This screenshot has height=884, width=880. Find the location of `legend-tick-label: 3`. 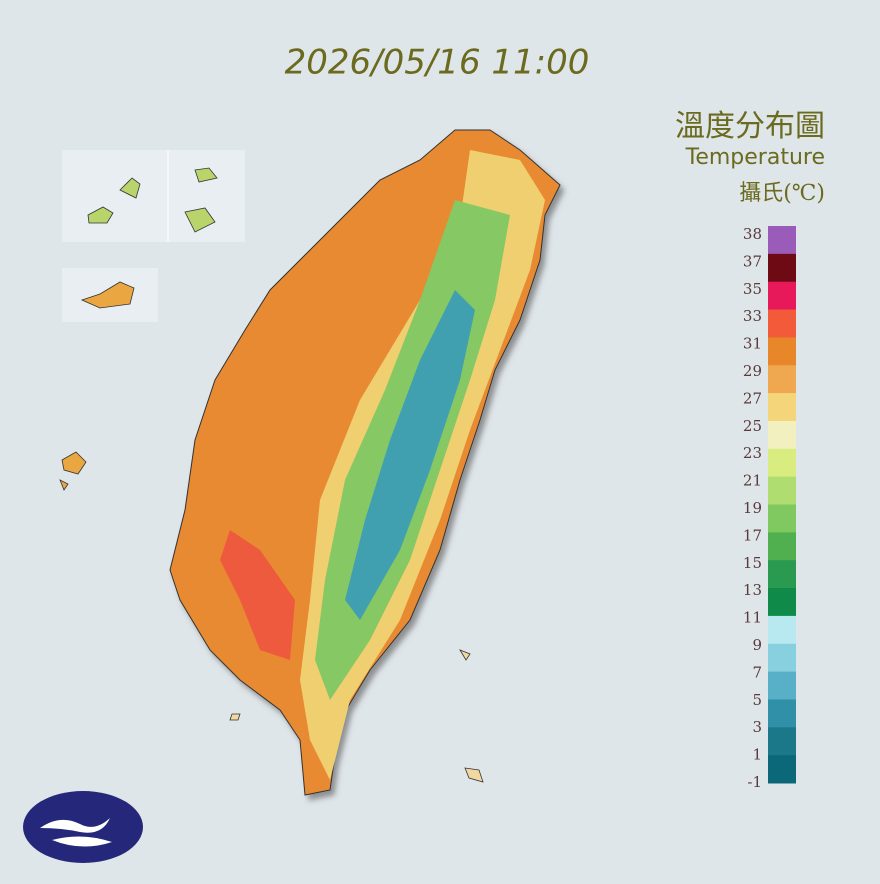

legend-tick-label: 3 is located at coordinates (757, 727).